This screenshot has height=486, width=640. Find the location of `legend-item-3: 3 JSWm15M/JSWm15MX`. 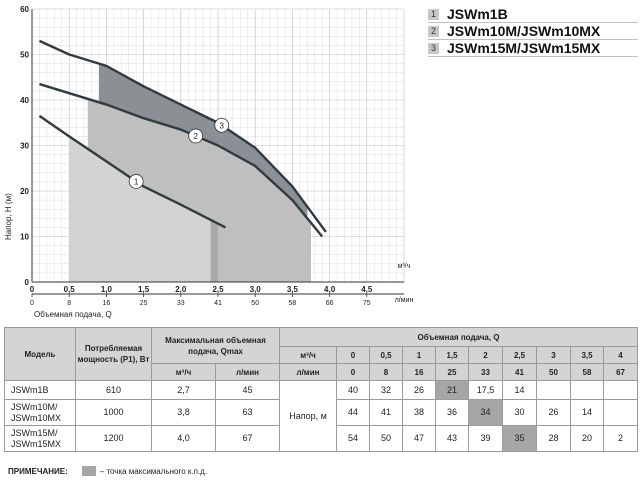

legend-item-3: 3 JSWm15M/JSWm15MX is located at coordinates (533, 48).